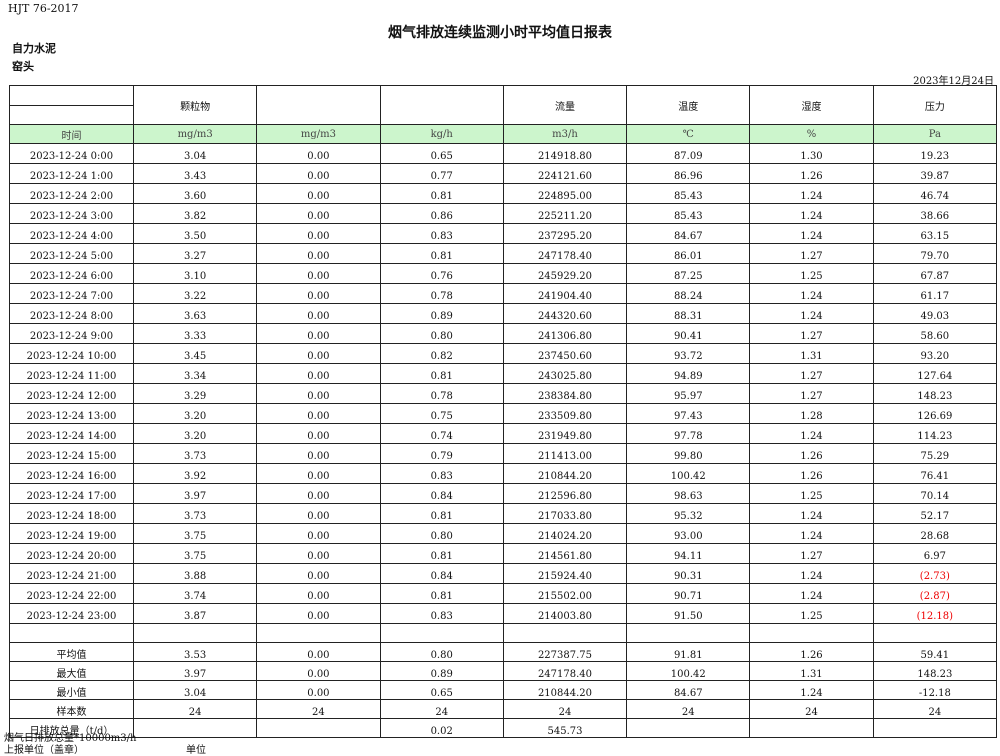 Image resolution: width=1000 pixels, height=756 pixels. Describe the element at coordinates (195, 613) in the screenshot. I see `value-cell: 3.87` at that location.